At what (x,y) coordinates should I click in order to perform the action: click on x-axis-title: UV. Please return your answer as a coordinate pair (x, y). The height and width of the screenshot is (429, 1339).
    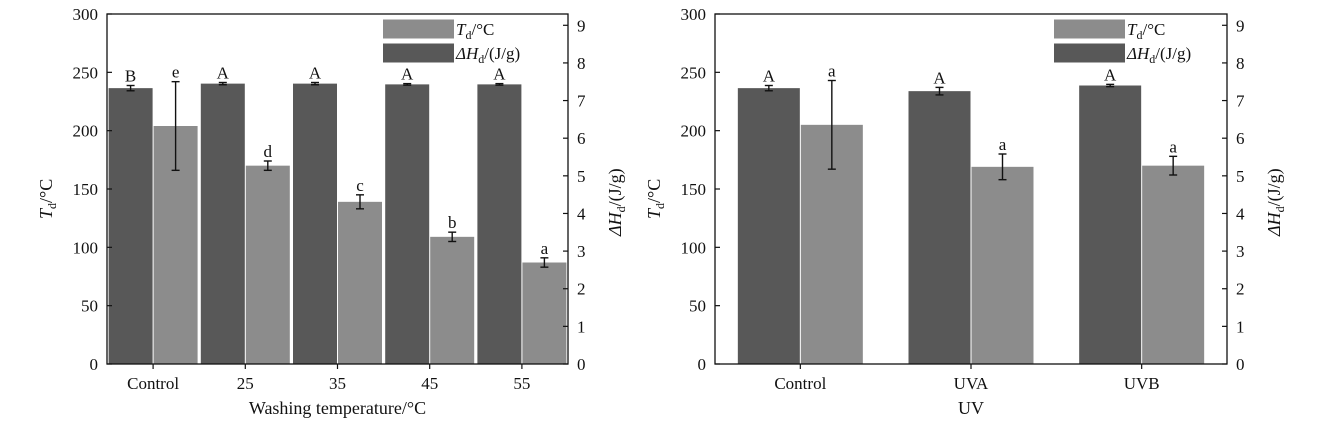
    Looking at the image, I should click on (971, 408).